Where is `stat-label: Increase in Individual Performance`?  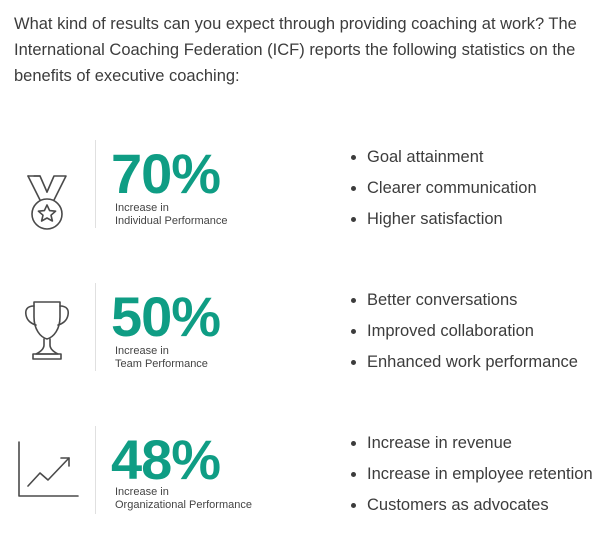
stat-label: Increase in Individual Performance is located at coordinates (215, 215).